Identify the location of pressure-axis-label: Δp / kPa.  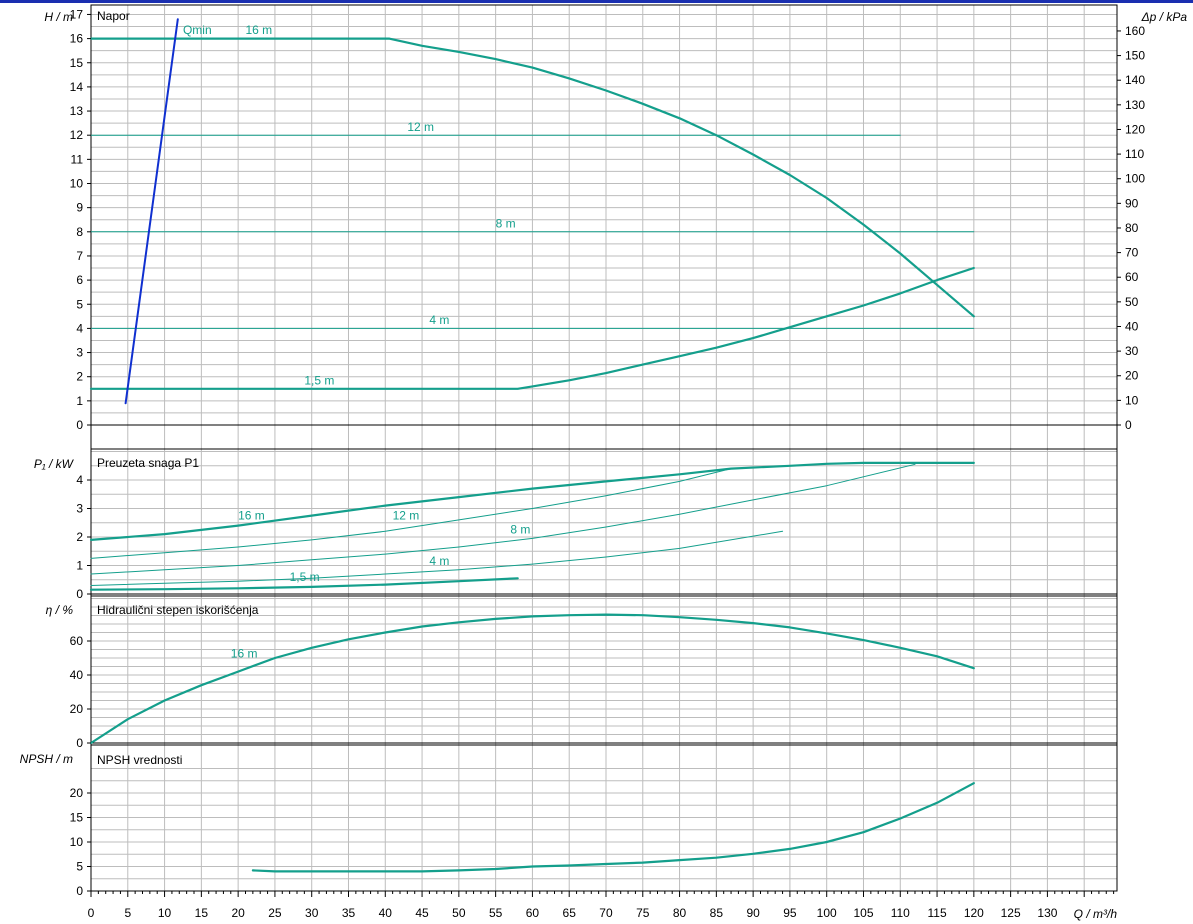
(1164, 17).